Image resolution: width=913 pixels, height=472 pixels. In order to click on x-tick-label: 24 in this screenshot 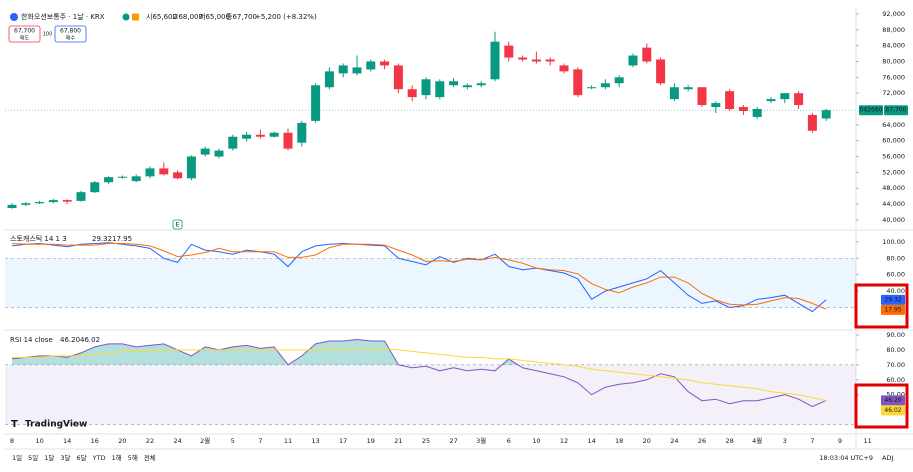, I will do `click(177, 441)`.